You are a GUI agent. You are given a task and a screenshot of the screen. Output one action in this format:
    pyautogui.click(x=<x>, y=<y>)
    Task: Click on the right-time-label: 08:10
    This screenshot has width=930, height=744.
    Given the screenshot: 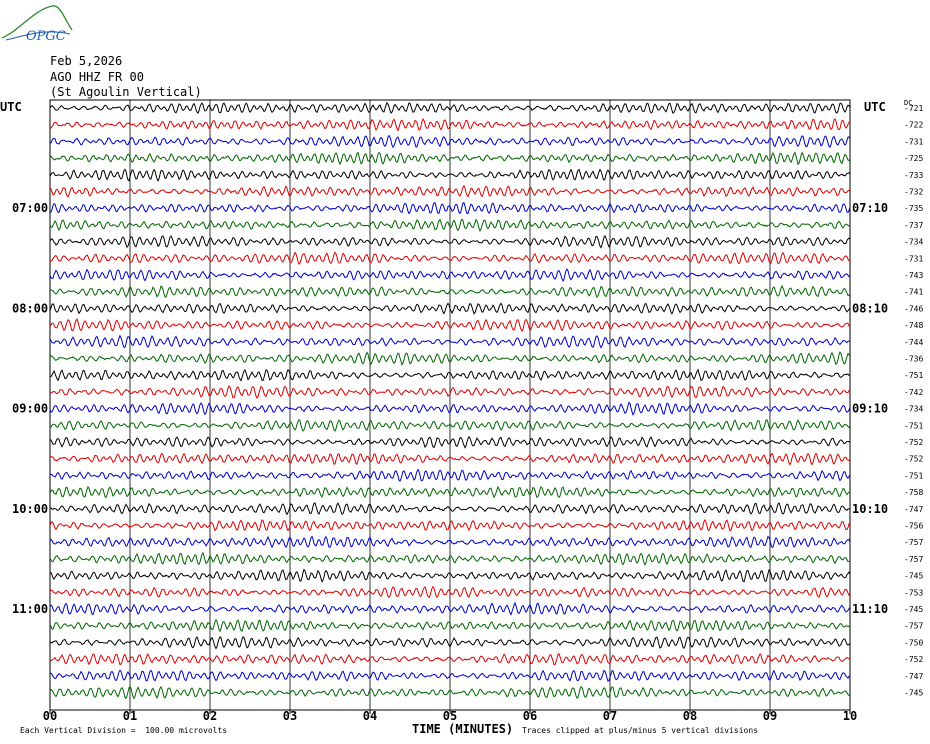 What is the action you would take?
    pyautogui.click(x=870, y=308)
    